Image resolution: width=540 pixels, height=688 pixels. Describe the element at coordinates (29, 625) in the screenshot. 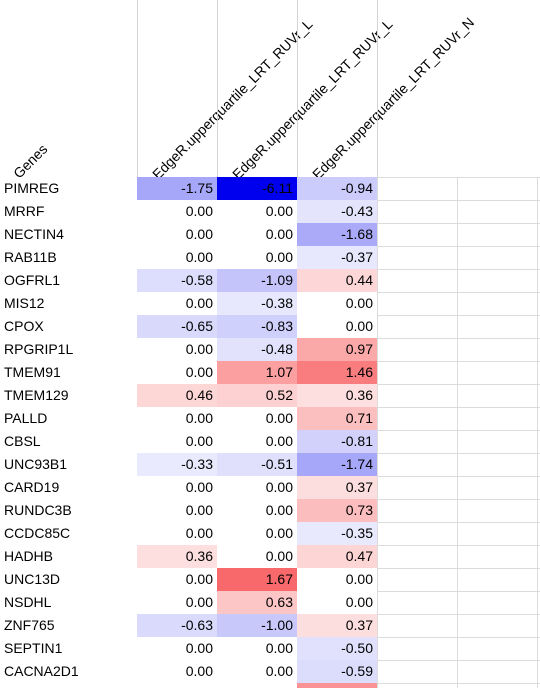

I see `gene-cell: ZNF765` at that location.